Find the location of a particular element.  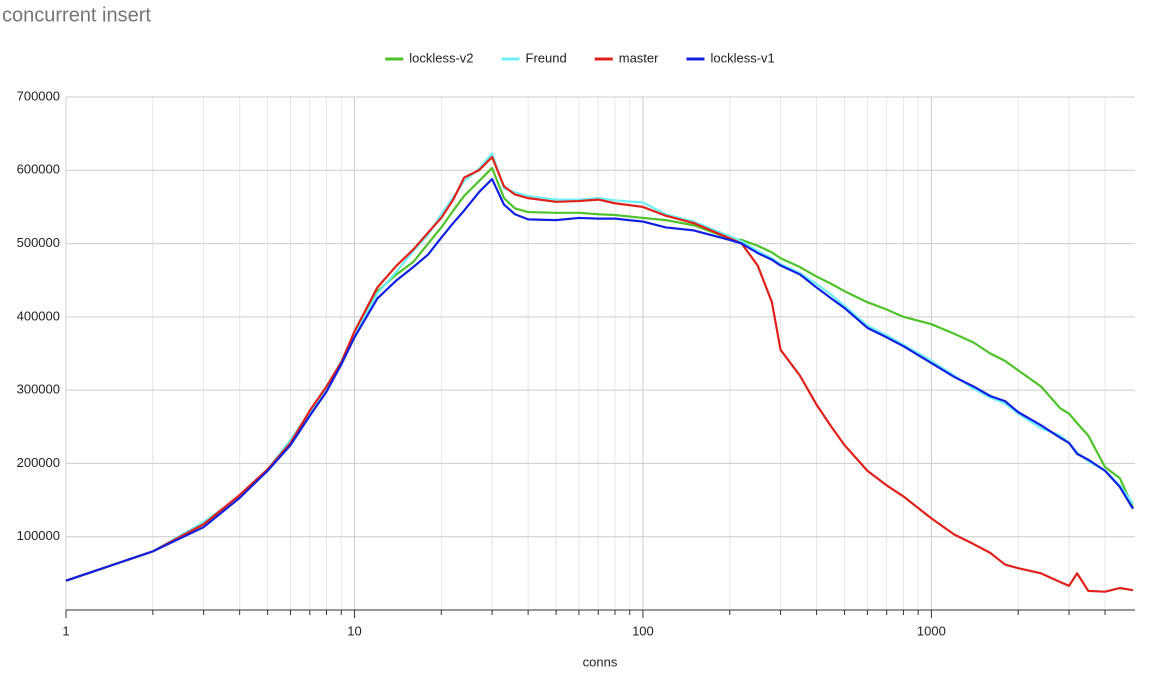

legend-label: lockless-v2 is located at coordinates (441, 57).